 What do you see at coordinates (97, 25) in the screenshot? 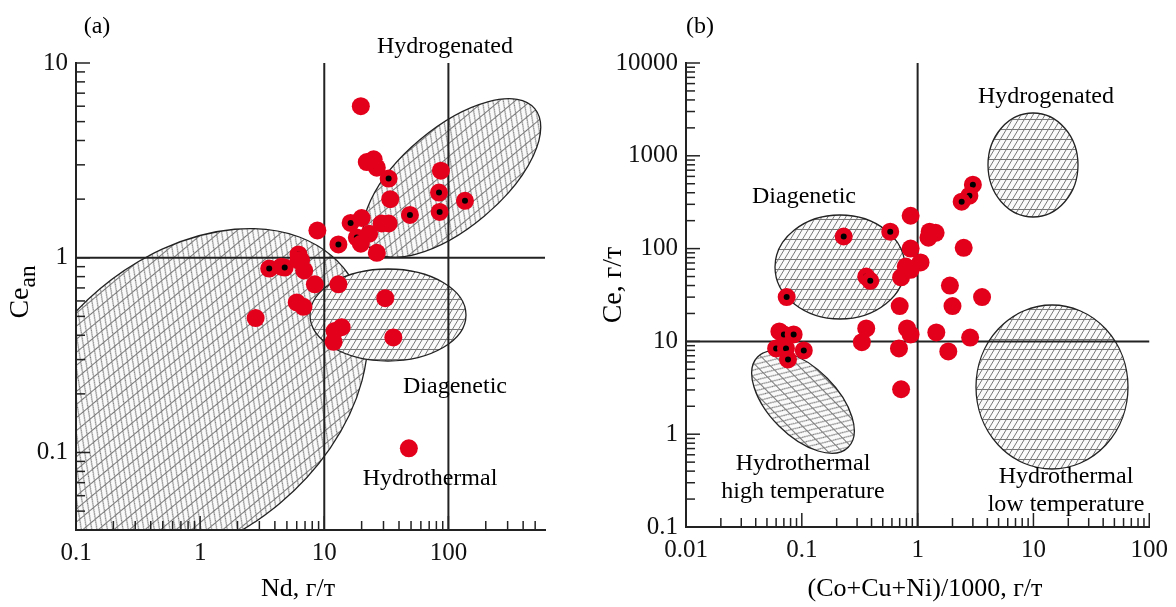
I see `chart-title: (a)` at bounding box center [97, 25].